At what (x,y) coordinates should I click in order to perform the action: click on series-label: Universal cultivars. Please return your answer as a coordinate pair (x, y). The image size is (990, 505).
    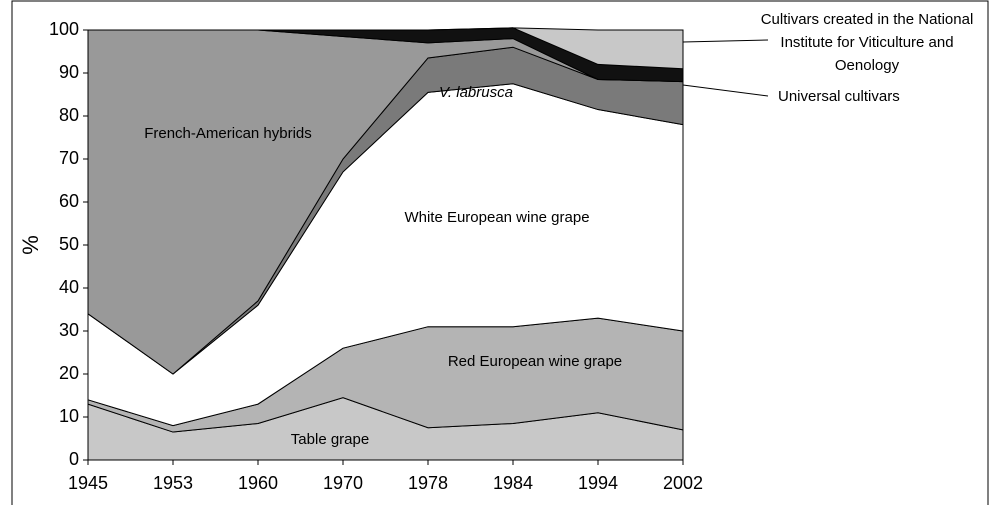
    Looking at the image, I should click on (839, 96).